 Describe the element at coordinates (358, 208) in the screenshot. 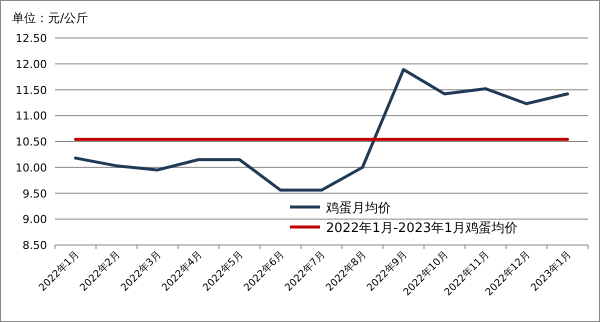

I see `legend-label: 鸡蛋月均价` at that location.